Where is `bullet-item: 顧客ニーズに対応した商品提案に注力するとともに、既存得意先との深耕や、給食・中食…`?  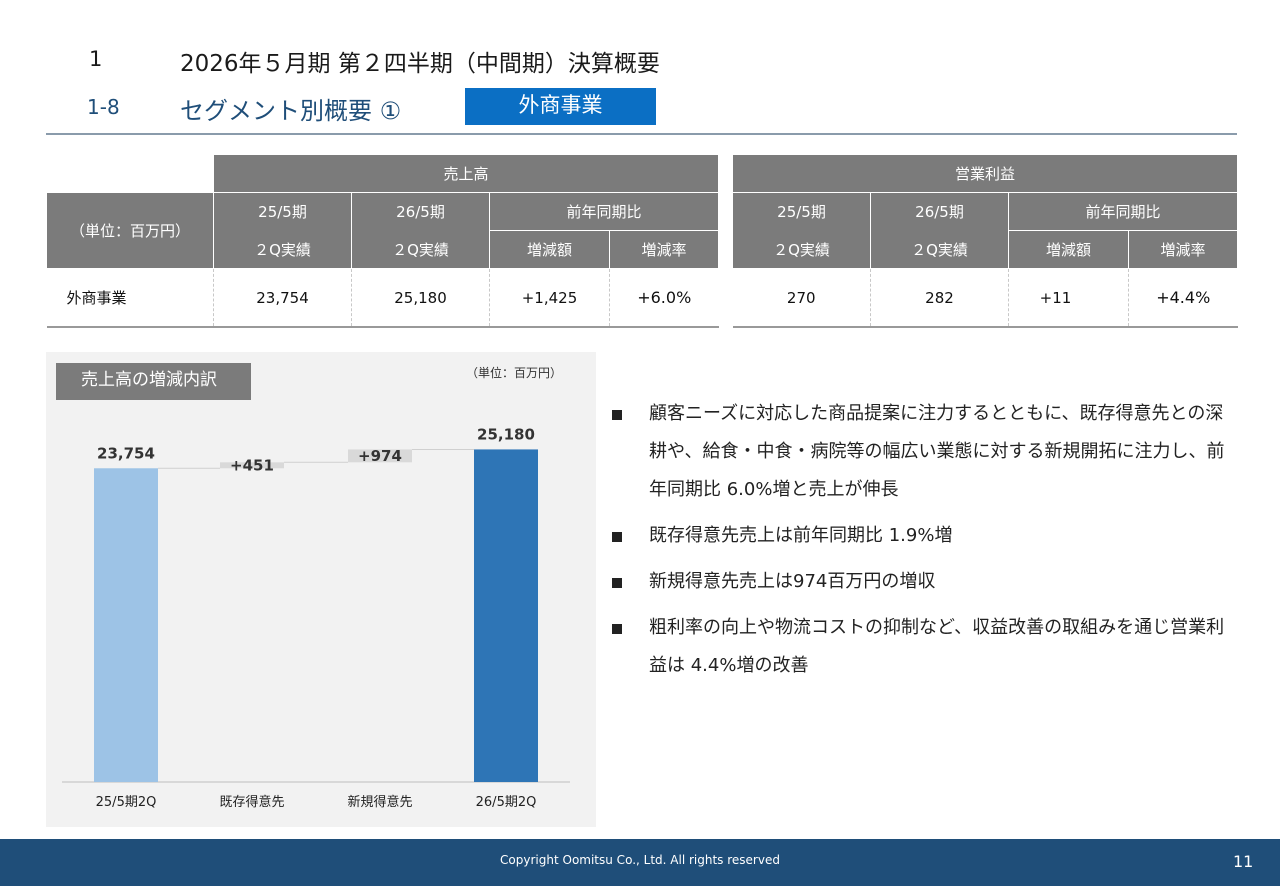
bullet-item: 顧客ニーズに対応した商品提案に注力するとともに、既存得意先との深耕や、給食・中食… is located at coordinates (922, 452).